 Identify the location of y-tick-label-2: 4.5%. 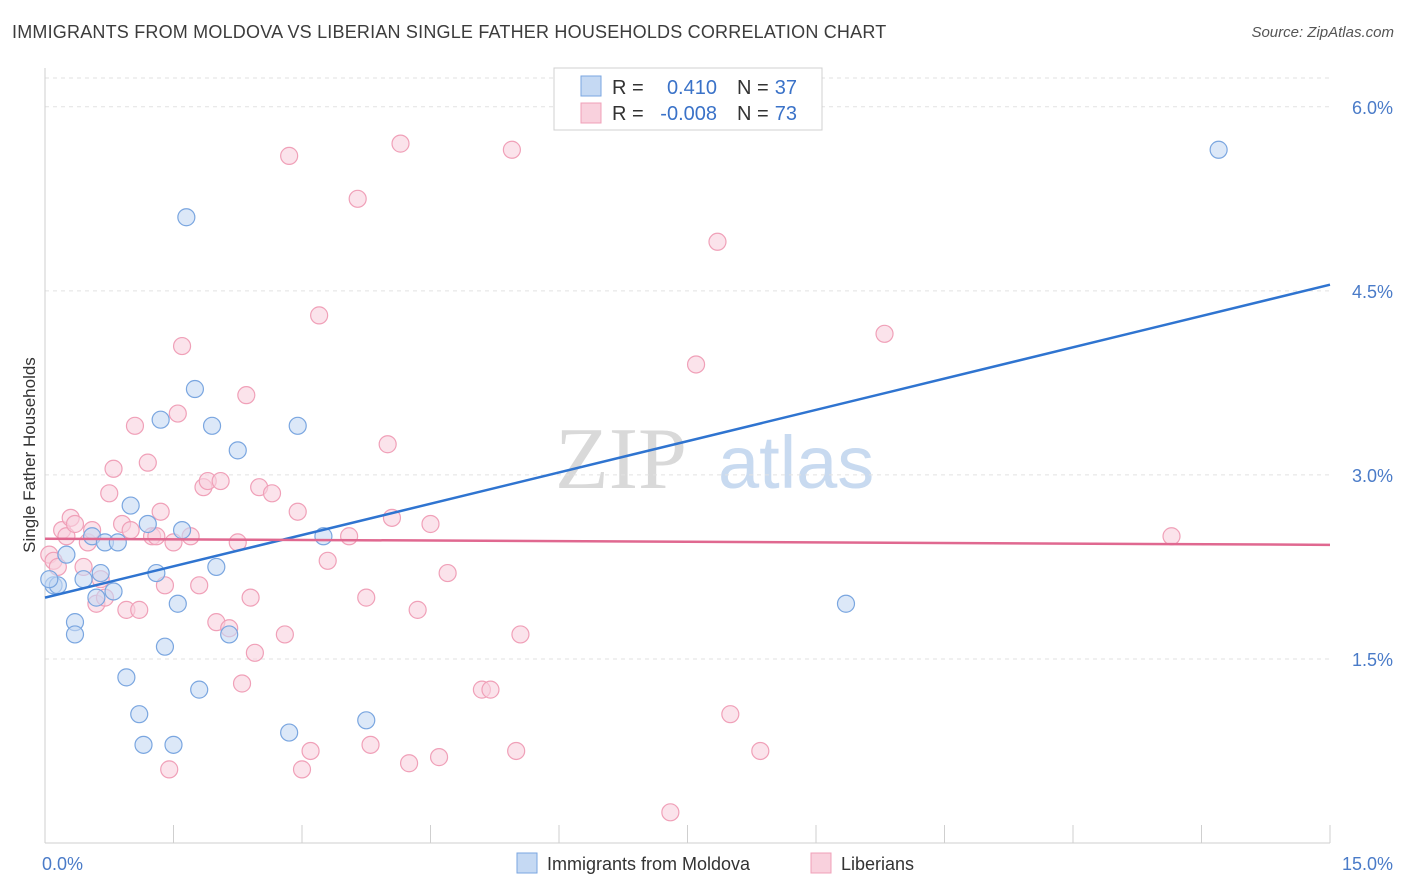
(1372, 292).